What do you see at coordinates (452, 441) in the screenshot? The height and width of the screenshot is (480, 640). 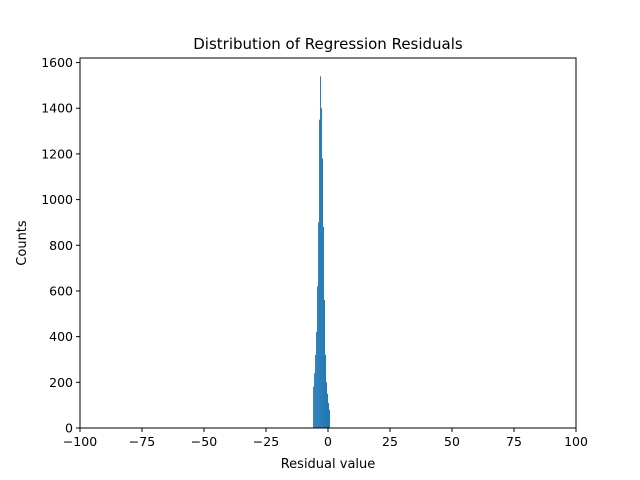 I see `x-tick-label: 50` at bounding box center [452, 441].